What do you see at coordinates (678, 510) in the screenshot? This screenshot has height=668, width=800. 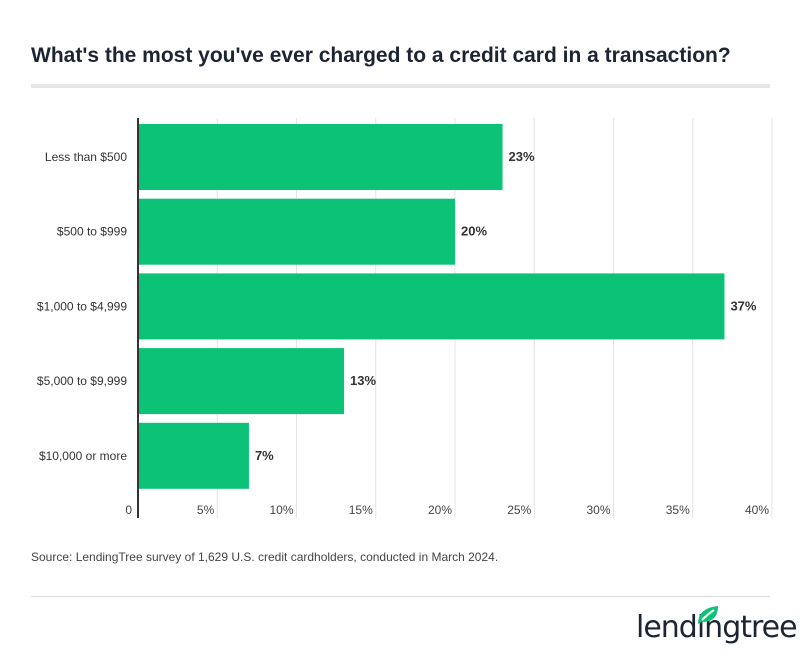 I see `x-tick-label: 35%` at bounding box center [678, 510].